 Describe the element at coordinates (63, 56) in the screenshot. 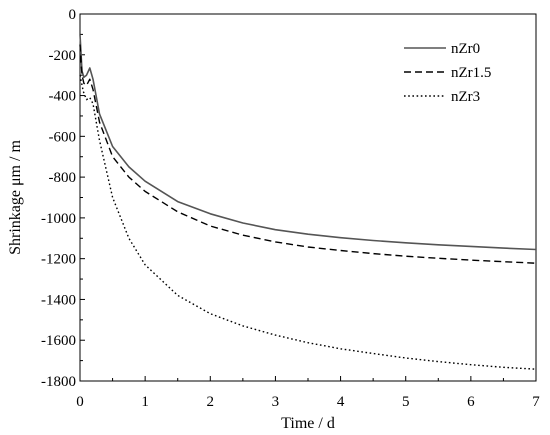

I see `y-tick-label: -200` at that location.